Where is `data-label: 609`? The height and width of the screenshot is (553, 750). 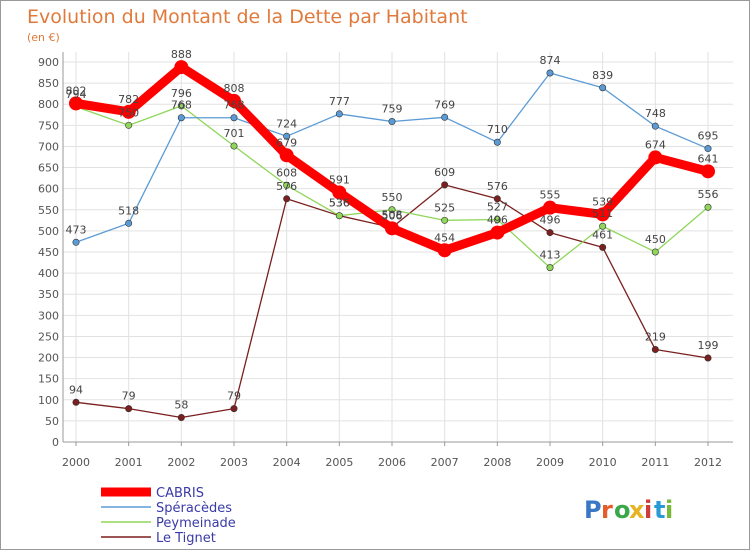
data-label: 609 is located at coordinates (444, 172).